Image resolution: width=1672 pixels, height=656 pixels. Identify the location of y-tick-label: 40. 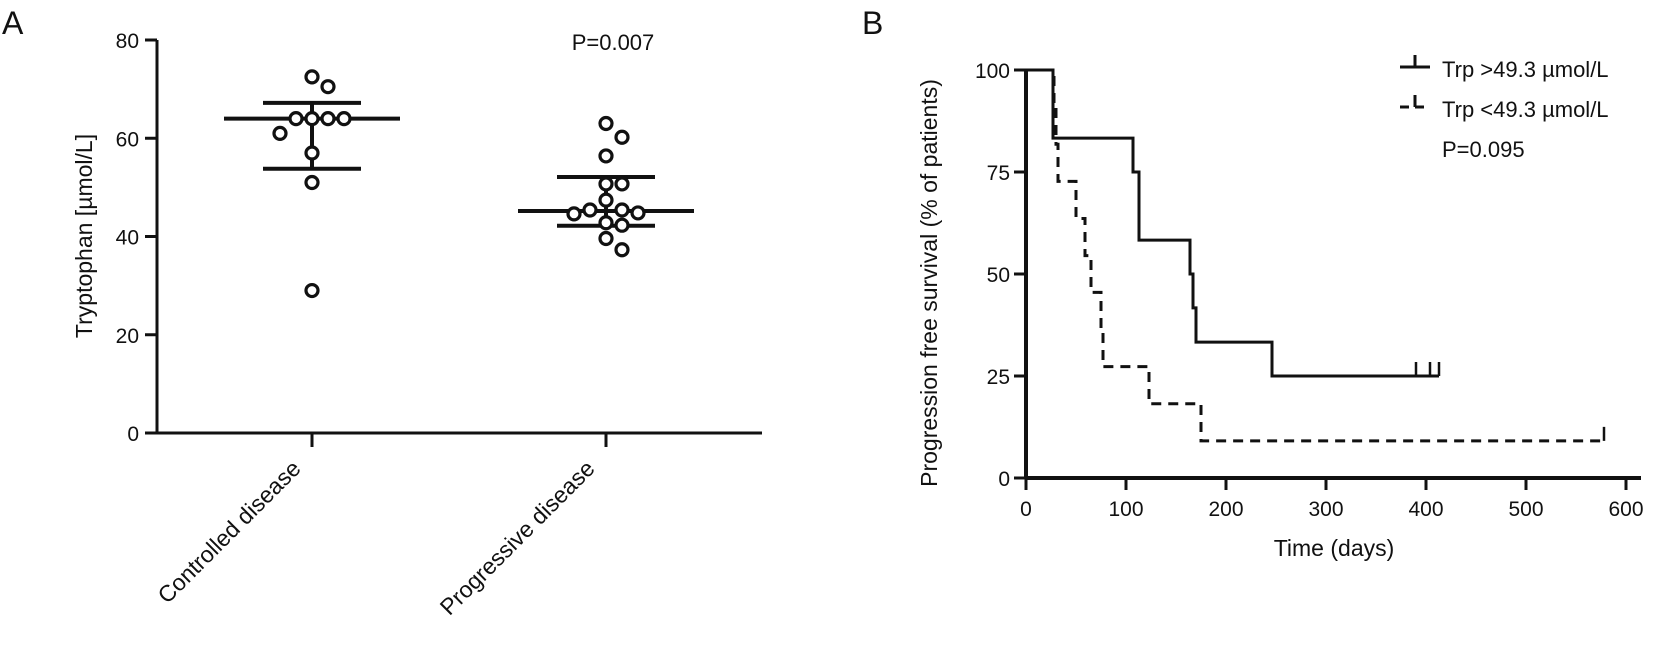
(127, 238).